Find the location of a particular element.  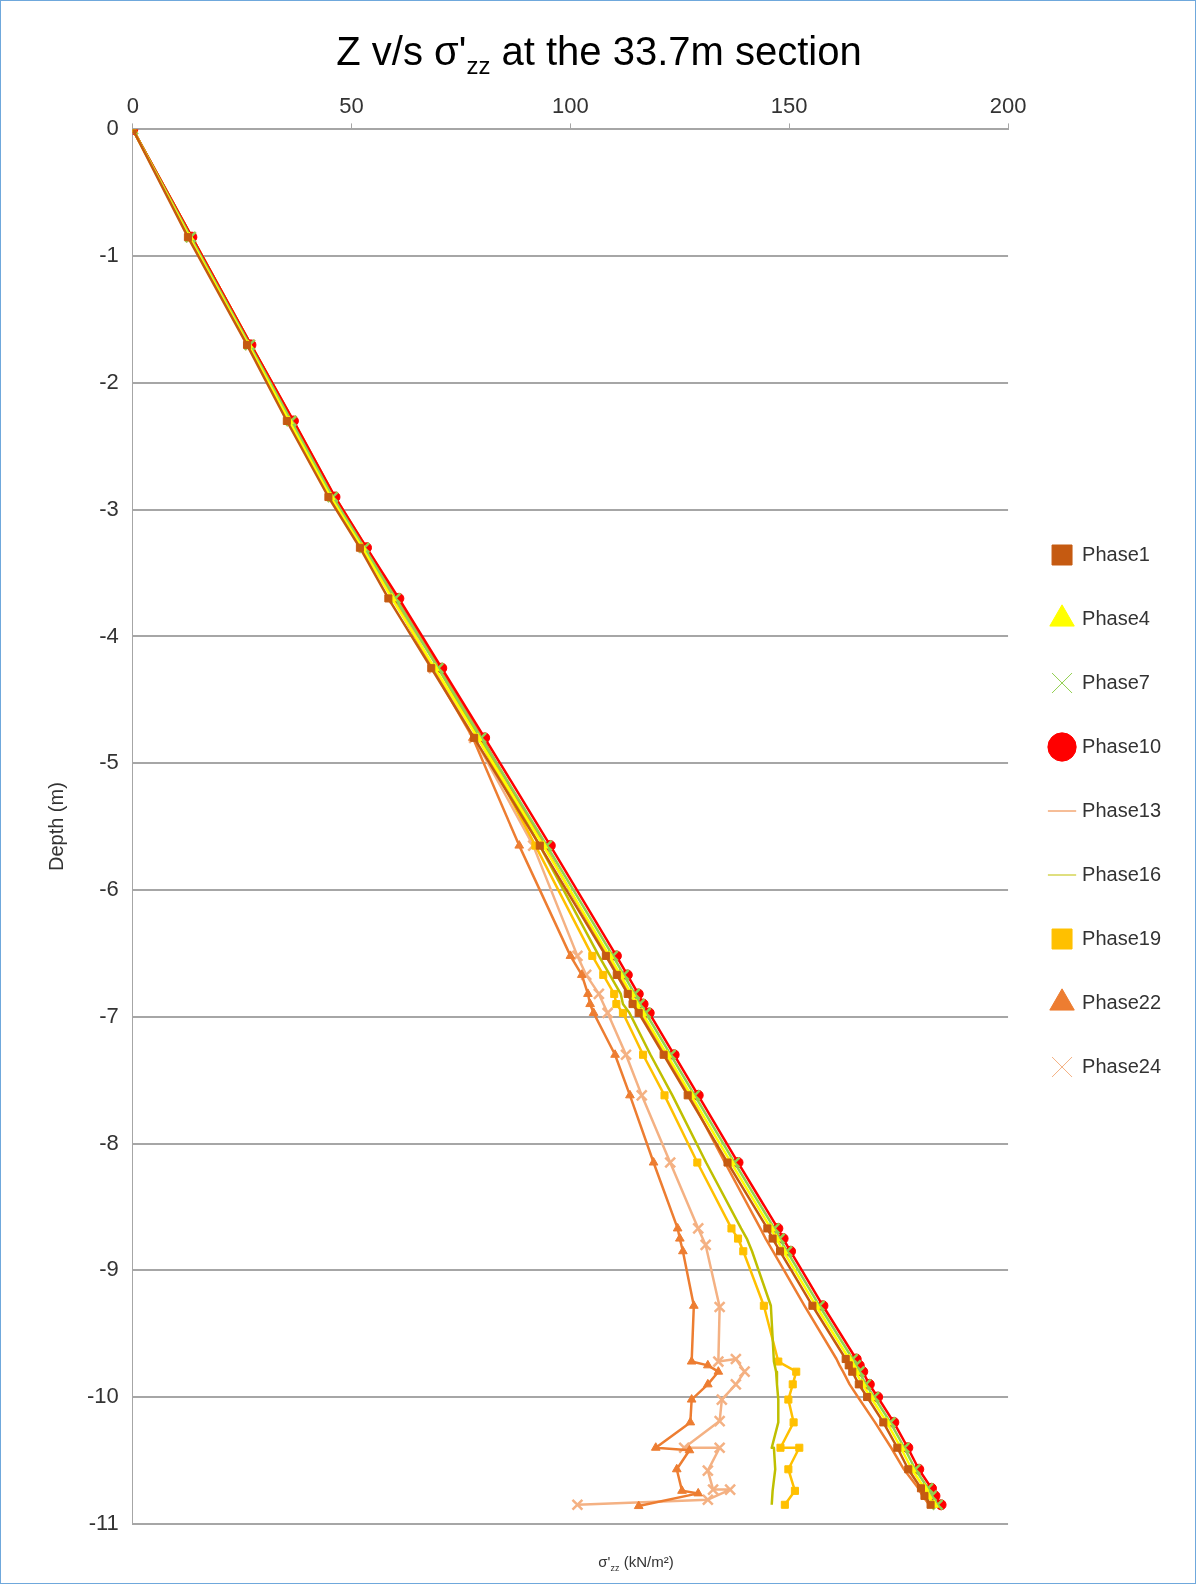

x-tick-label: 50 is located at coordinates (351, 106).